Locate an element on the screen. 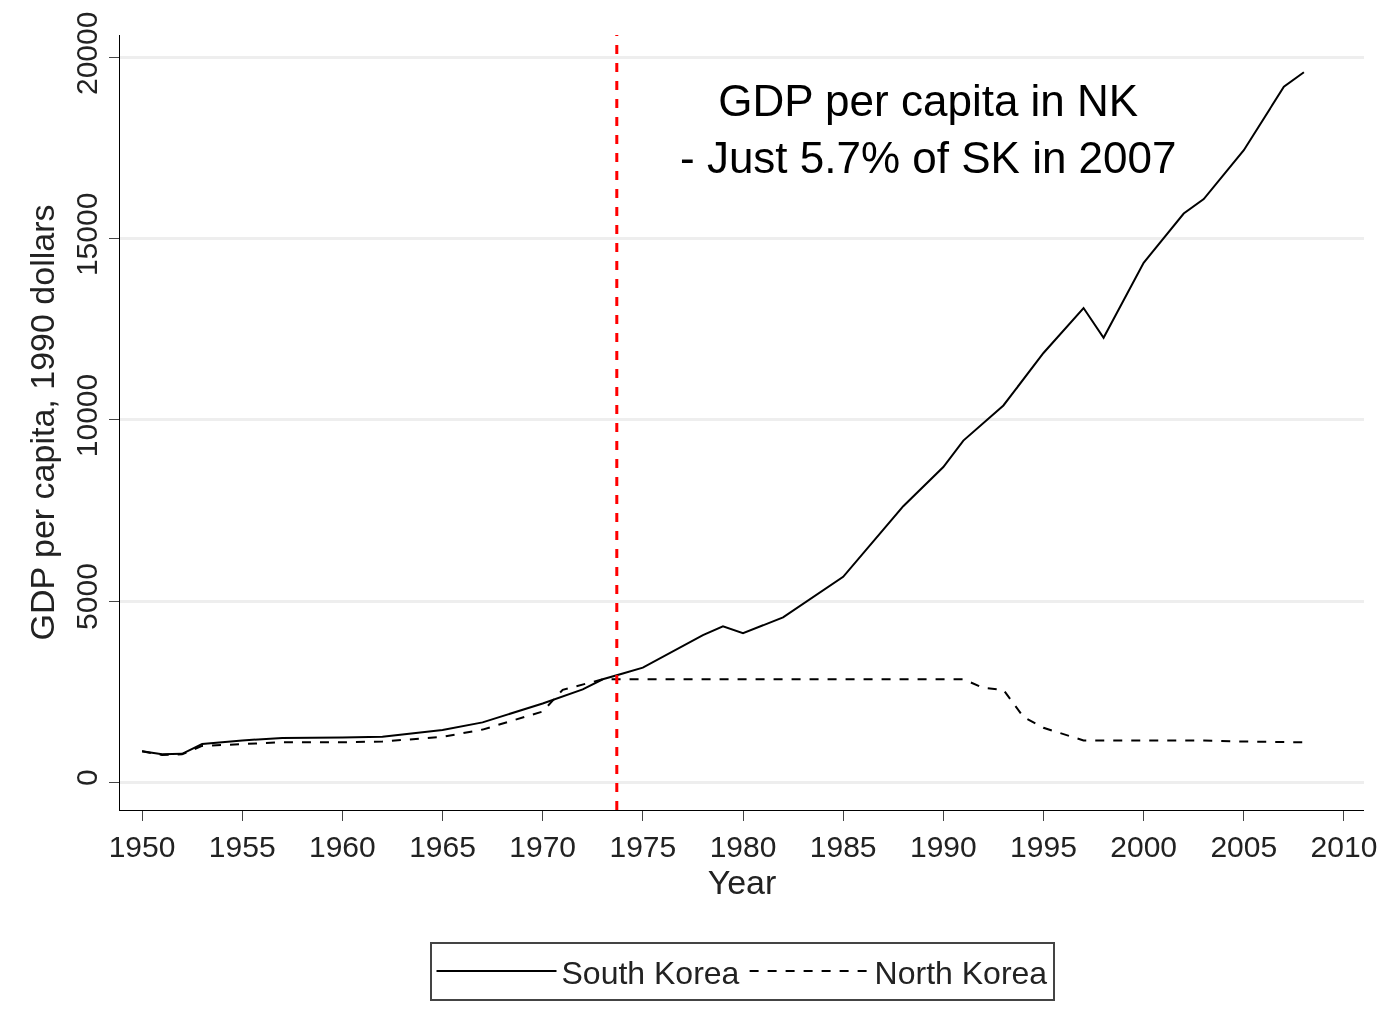 The image size is (1389, 1013). y-tick-label: 5000 is located at coordinates (86, 596).